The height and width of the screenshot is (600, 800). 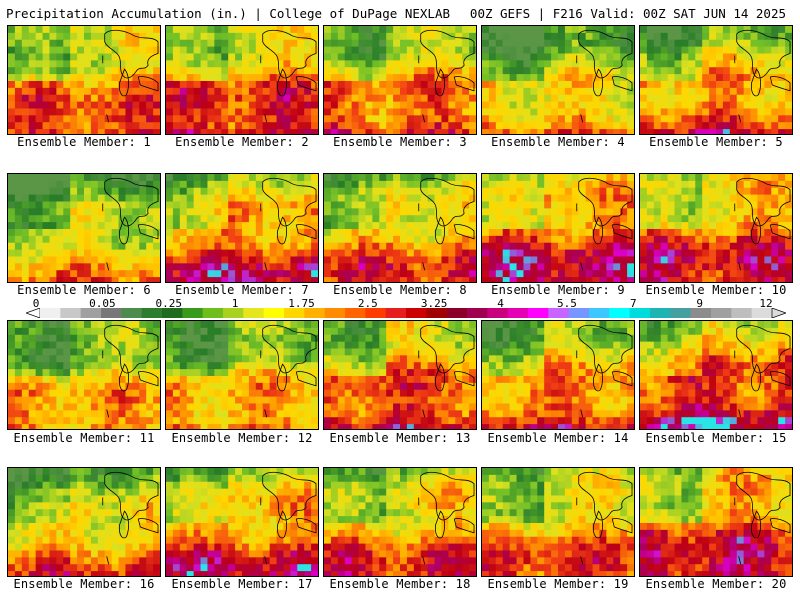 What do you see at coordinates (566, 303) in the screenshot?
I see `colorbar-tick-label: 5.5` at bounding box center [566, 303].